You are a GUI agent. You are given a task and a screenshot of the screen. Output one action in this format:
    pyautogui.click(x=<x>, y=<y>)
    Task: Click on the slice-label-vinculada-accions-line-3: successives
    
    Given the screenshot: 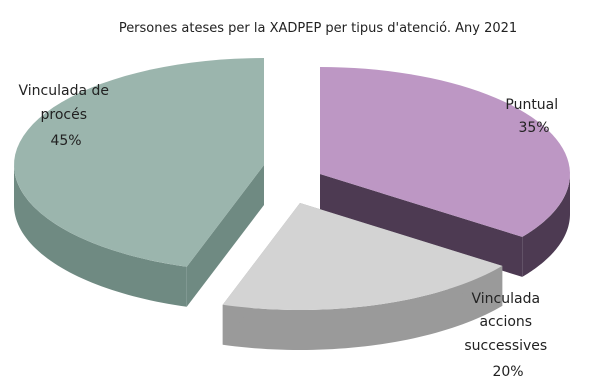 What is the action you would take?
    pyautogui.click(x=505, y=346)
    